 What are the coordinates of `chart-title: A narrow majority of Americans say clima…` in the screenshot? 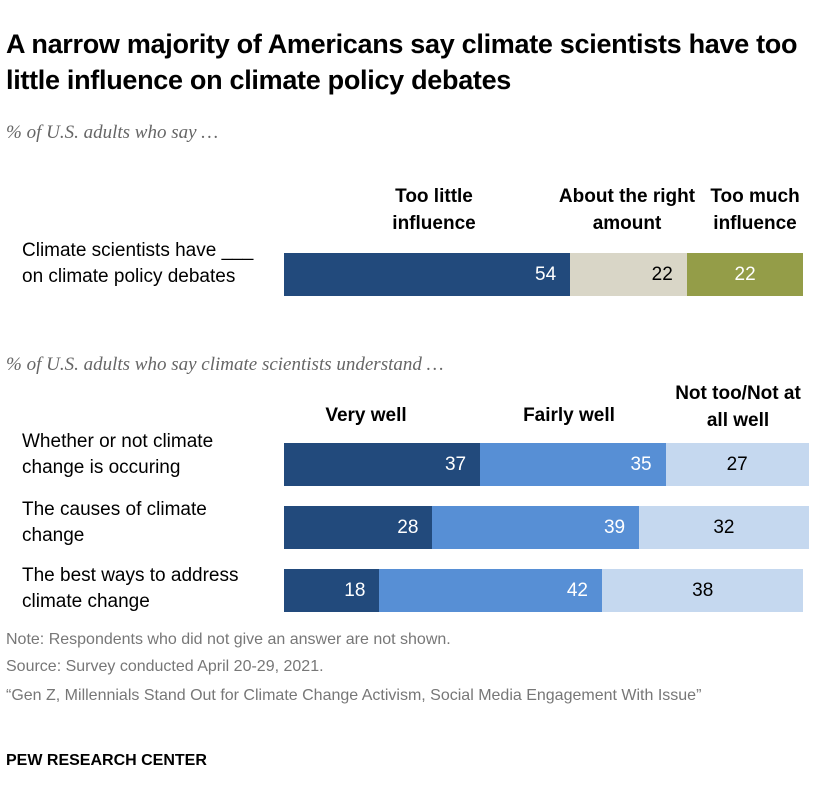 It's located at (402, 62).